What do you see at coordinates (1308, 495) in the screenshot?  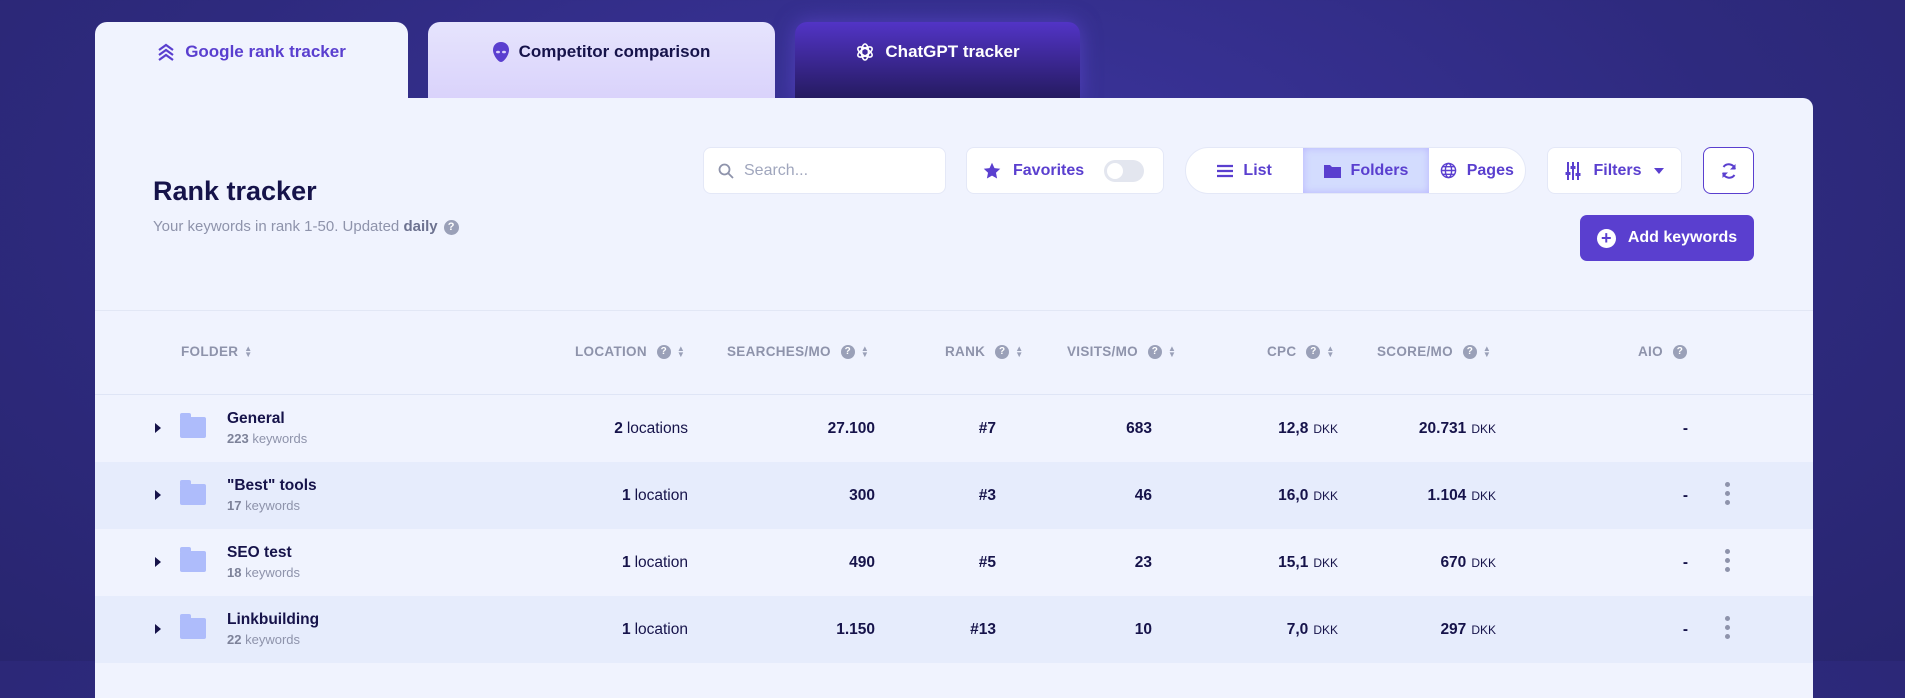 I see `cpc-cell: 16,0 DKK` at bounding box center [1308, 495].